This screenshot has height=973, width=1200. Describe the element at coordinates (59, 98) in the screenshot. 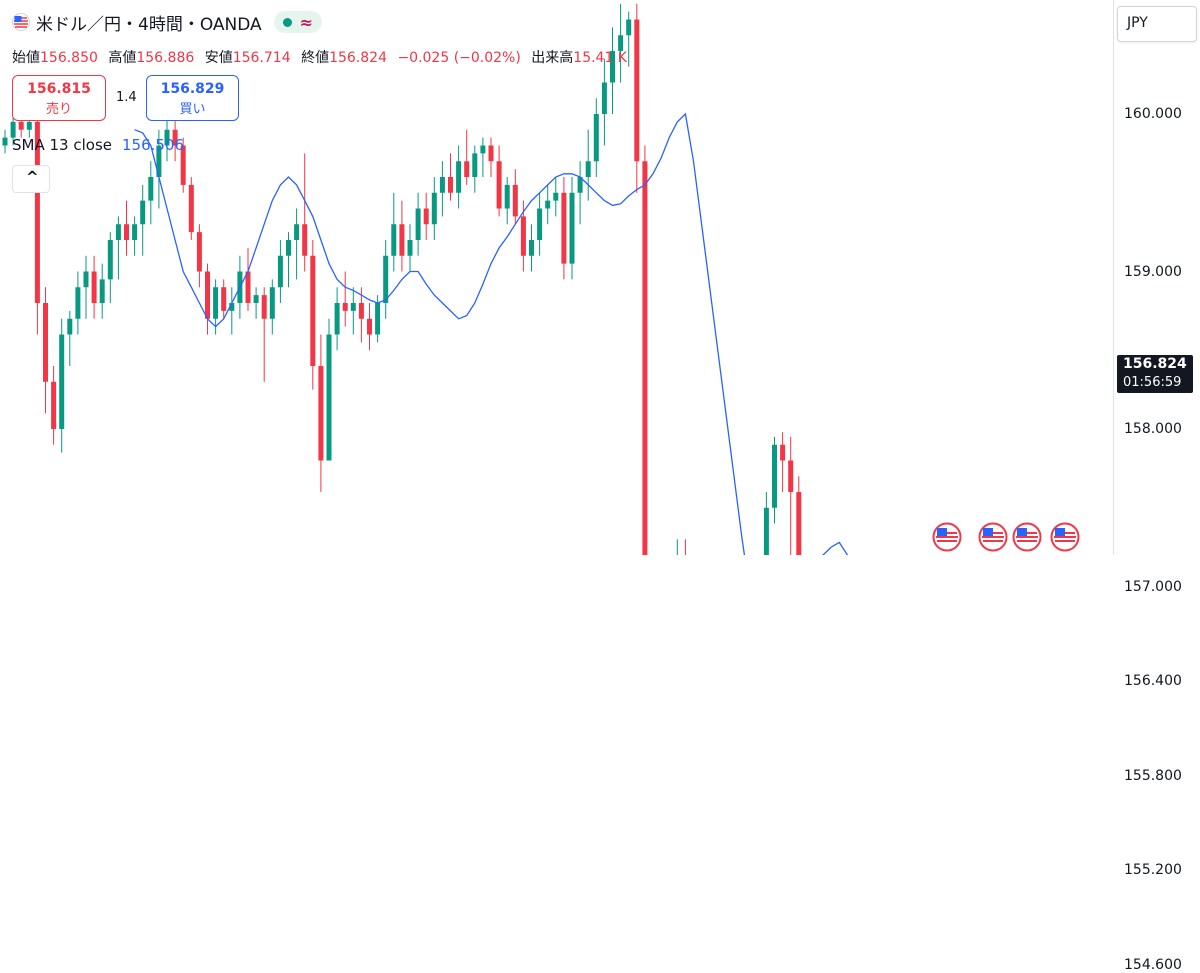

I see `sell-button: 156.815 売り` at that location.